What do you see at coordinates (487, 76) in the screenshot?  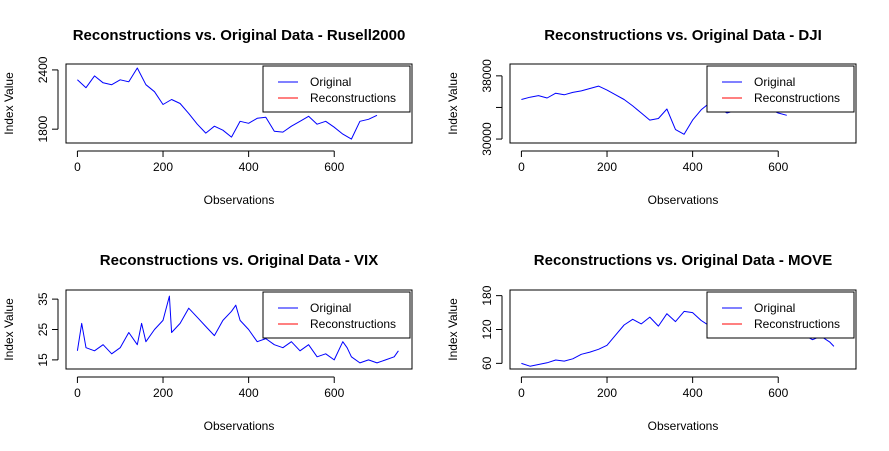 I see `y-tick-label: 38000` at bounding box center [487, 76].